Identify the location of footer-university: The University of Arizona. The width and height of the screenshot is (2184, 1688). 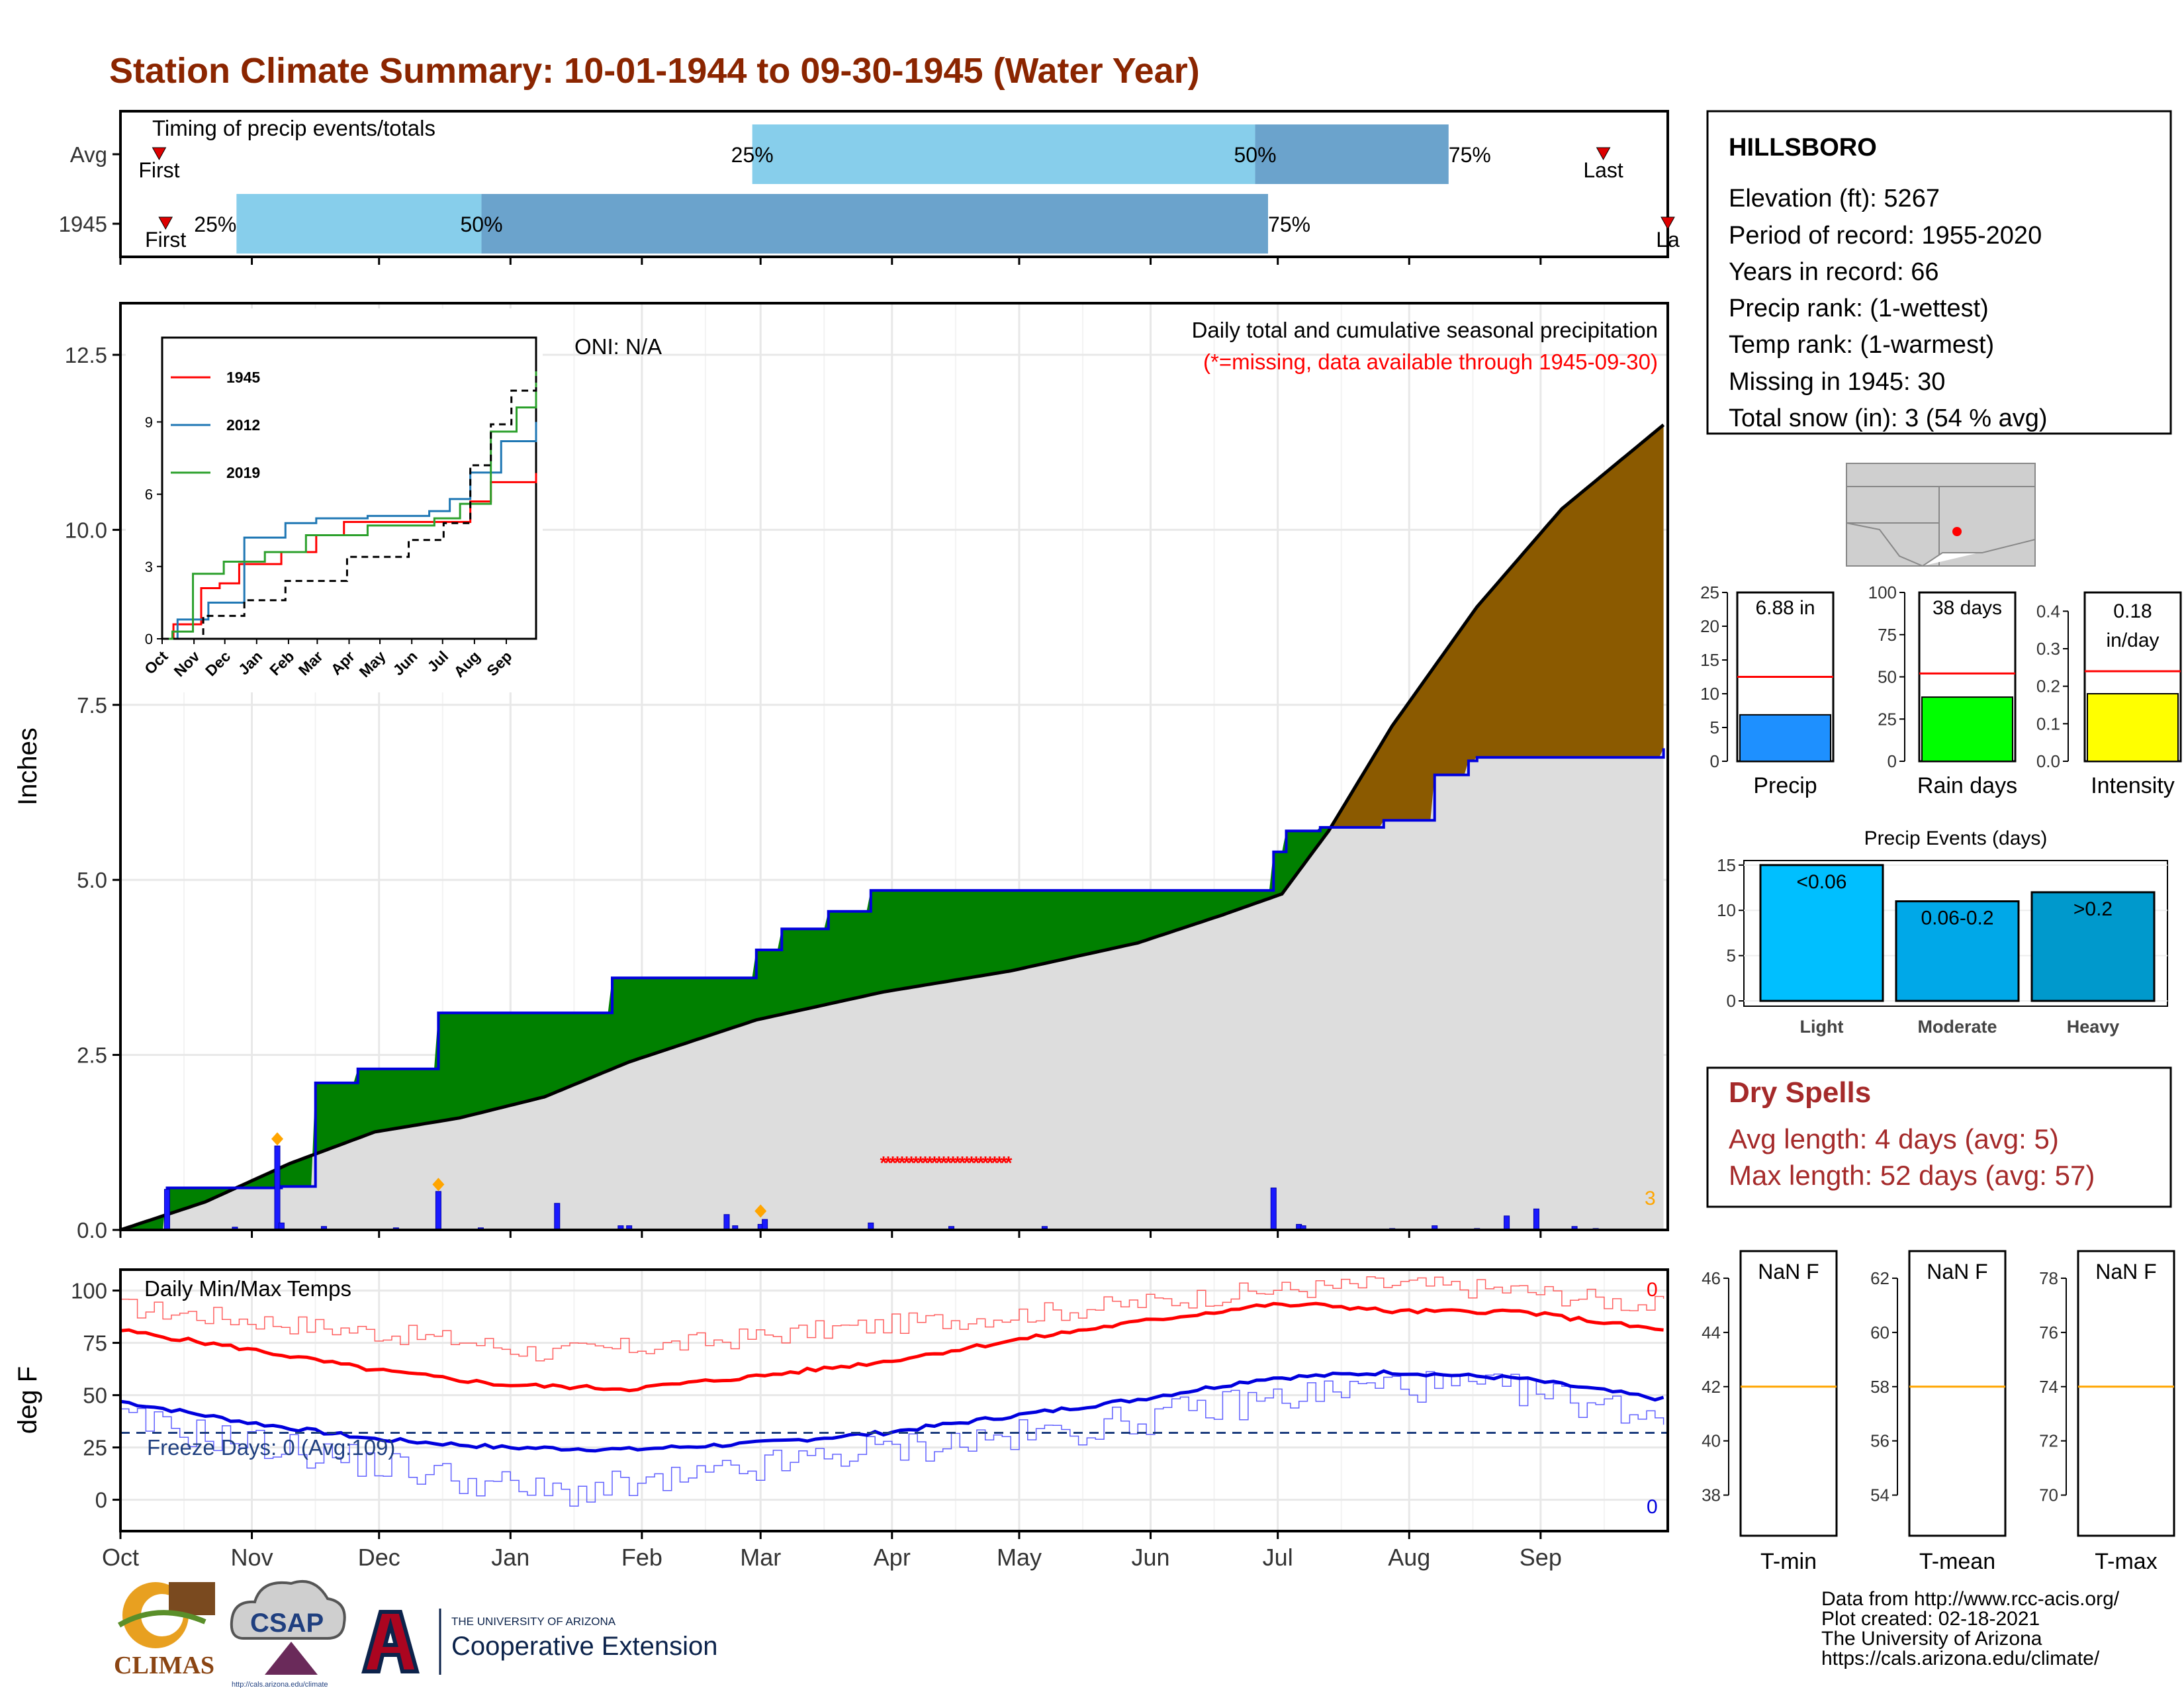
(1931, 1639).